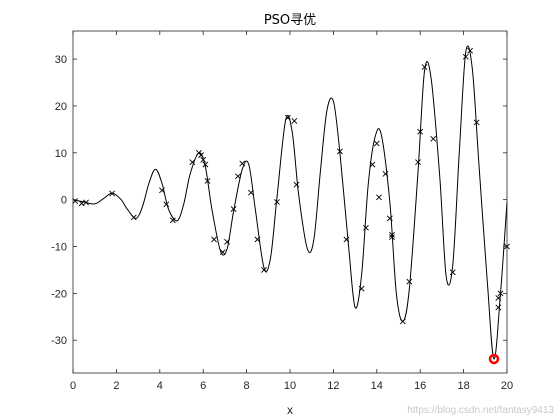  Describe the element at coordinates (420, 386) in the screenshot. I see `x-tick-label: 16` at that location.